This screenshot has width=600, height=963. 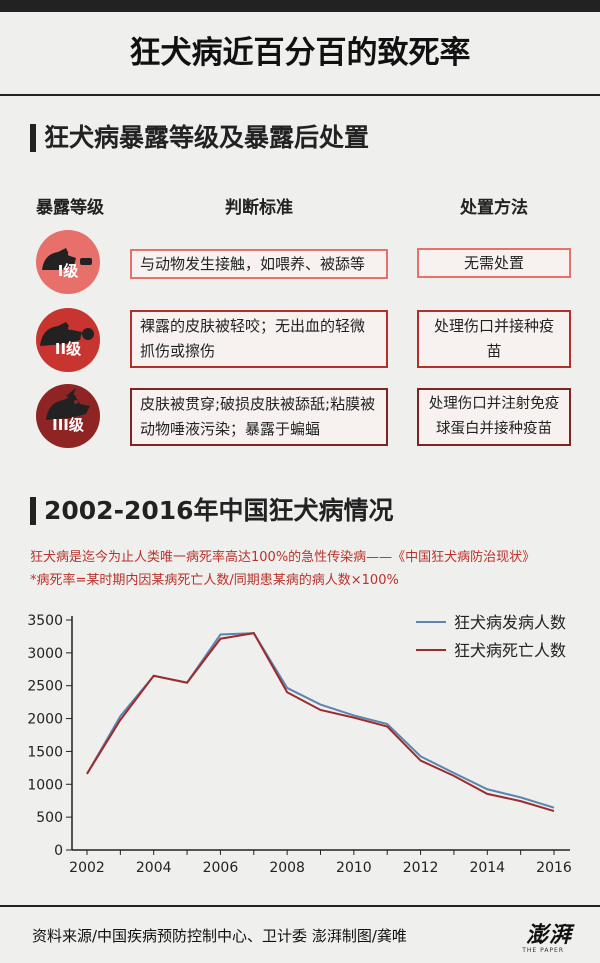 What do you see at coordinates (487, 868) in the screenshot?
I see `x-tick-label: 2014` at bounding box center [487, 868].